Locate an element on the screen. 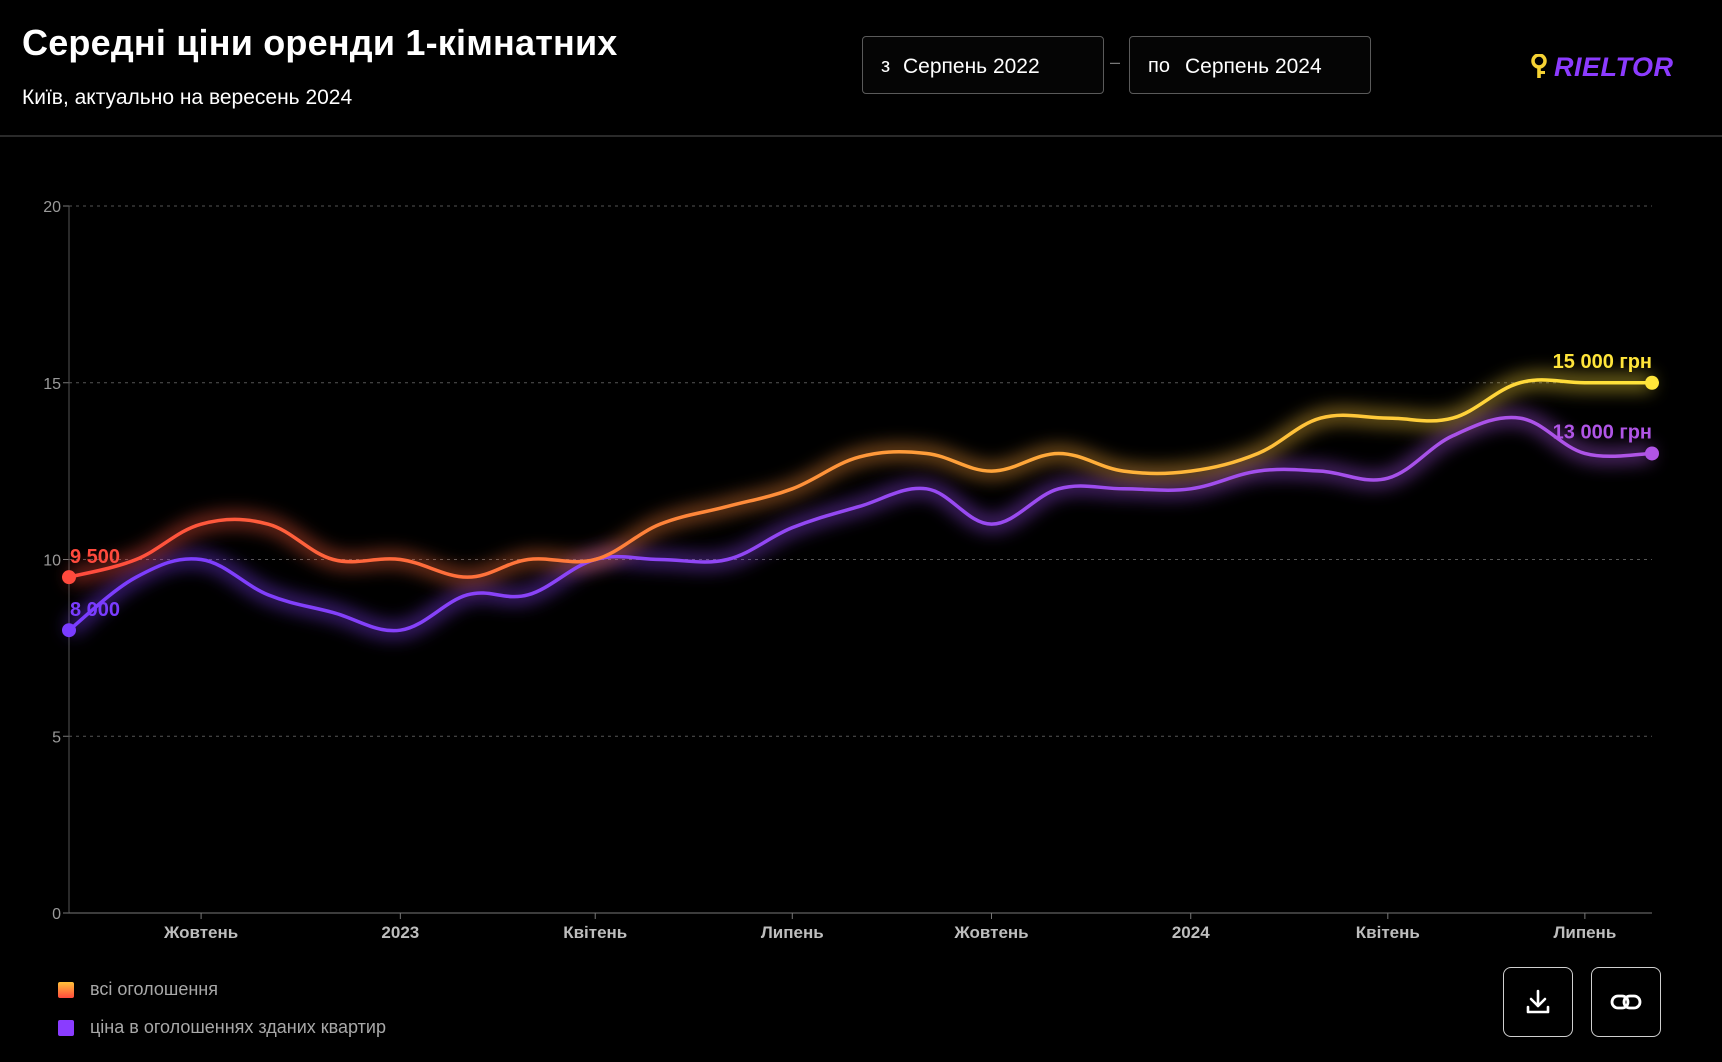 The height and width of the screenshot is (1062, 1722). series-start-label-rented-listings: 8 000 is located at coordinates (95, 610).